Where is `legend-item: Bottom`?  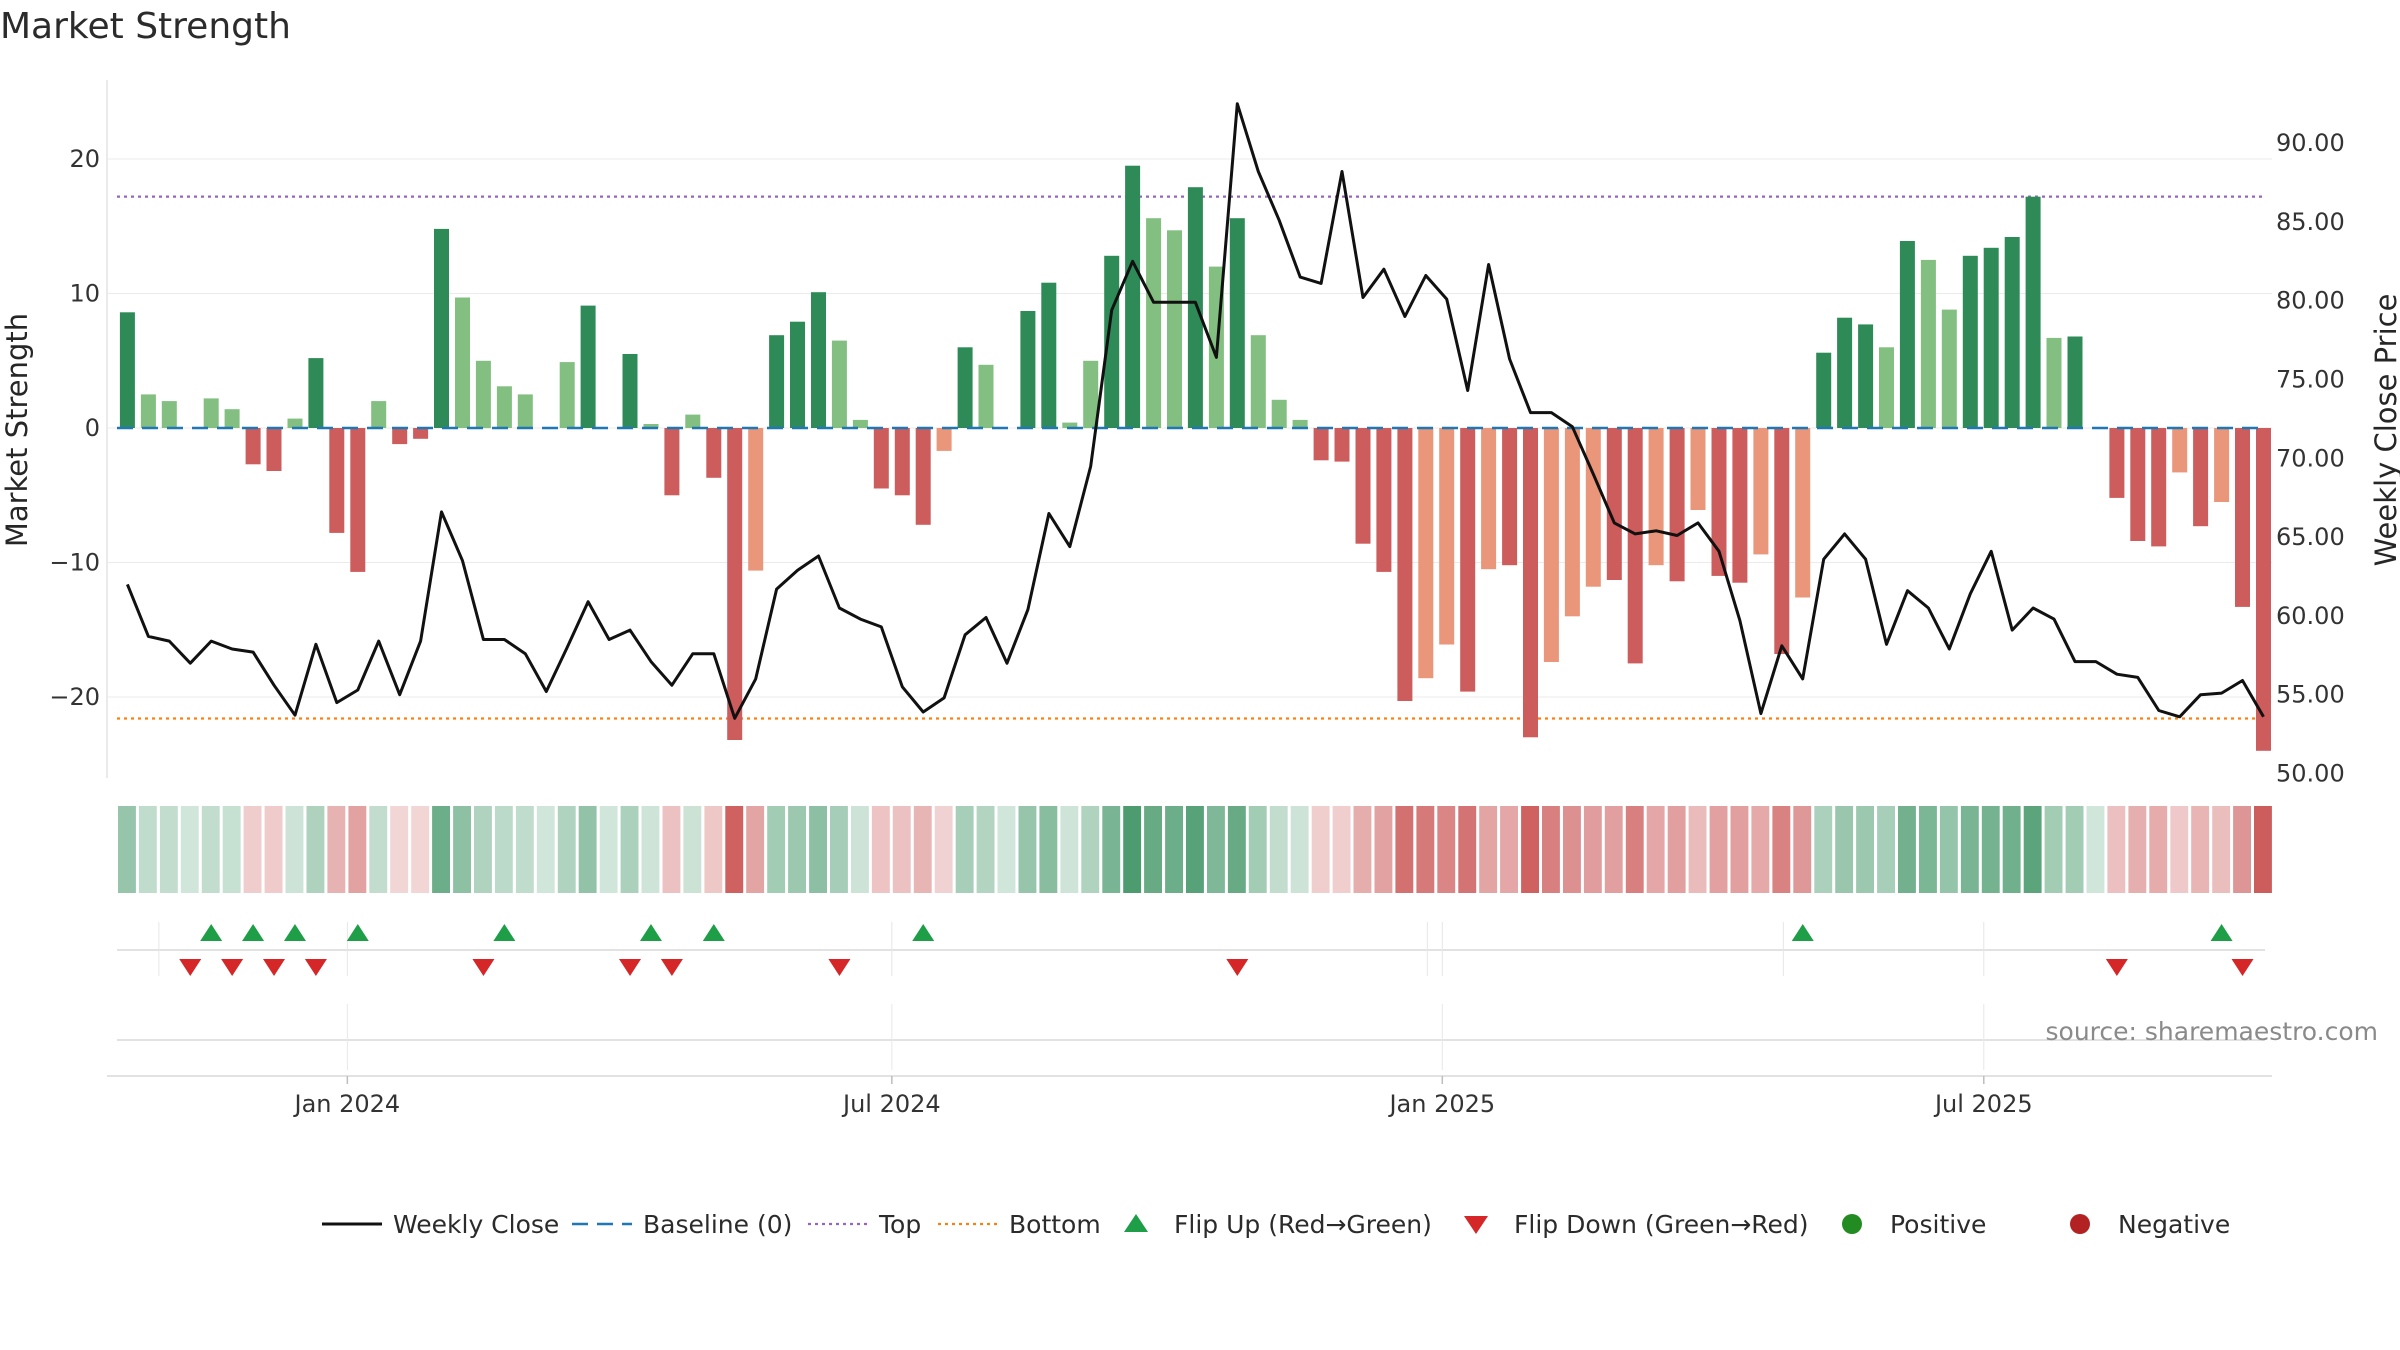
legend-item: Bottom is located at coordinates (1019, 1224).